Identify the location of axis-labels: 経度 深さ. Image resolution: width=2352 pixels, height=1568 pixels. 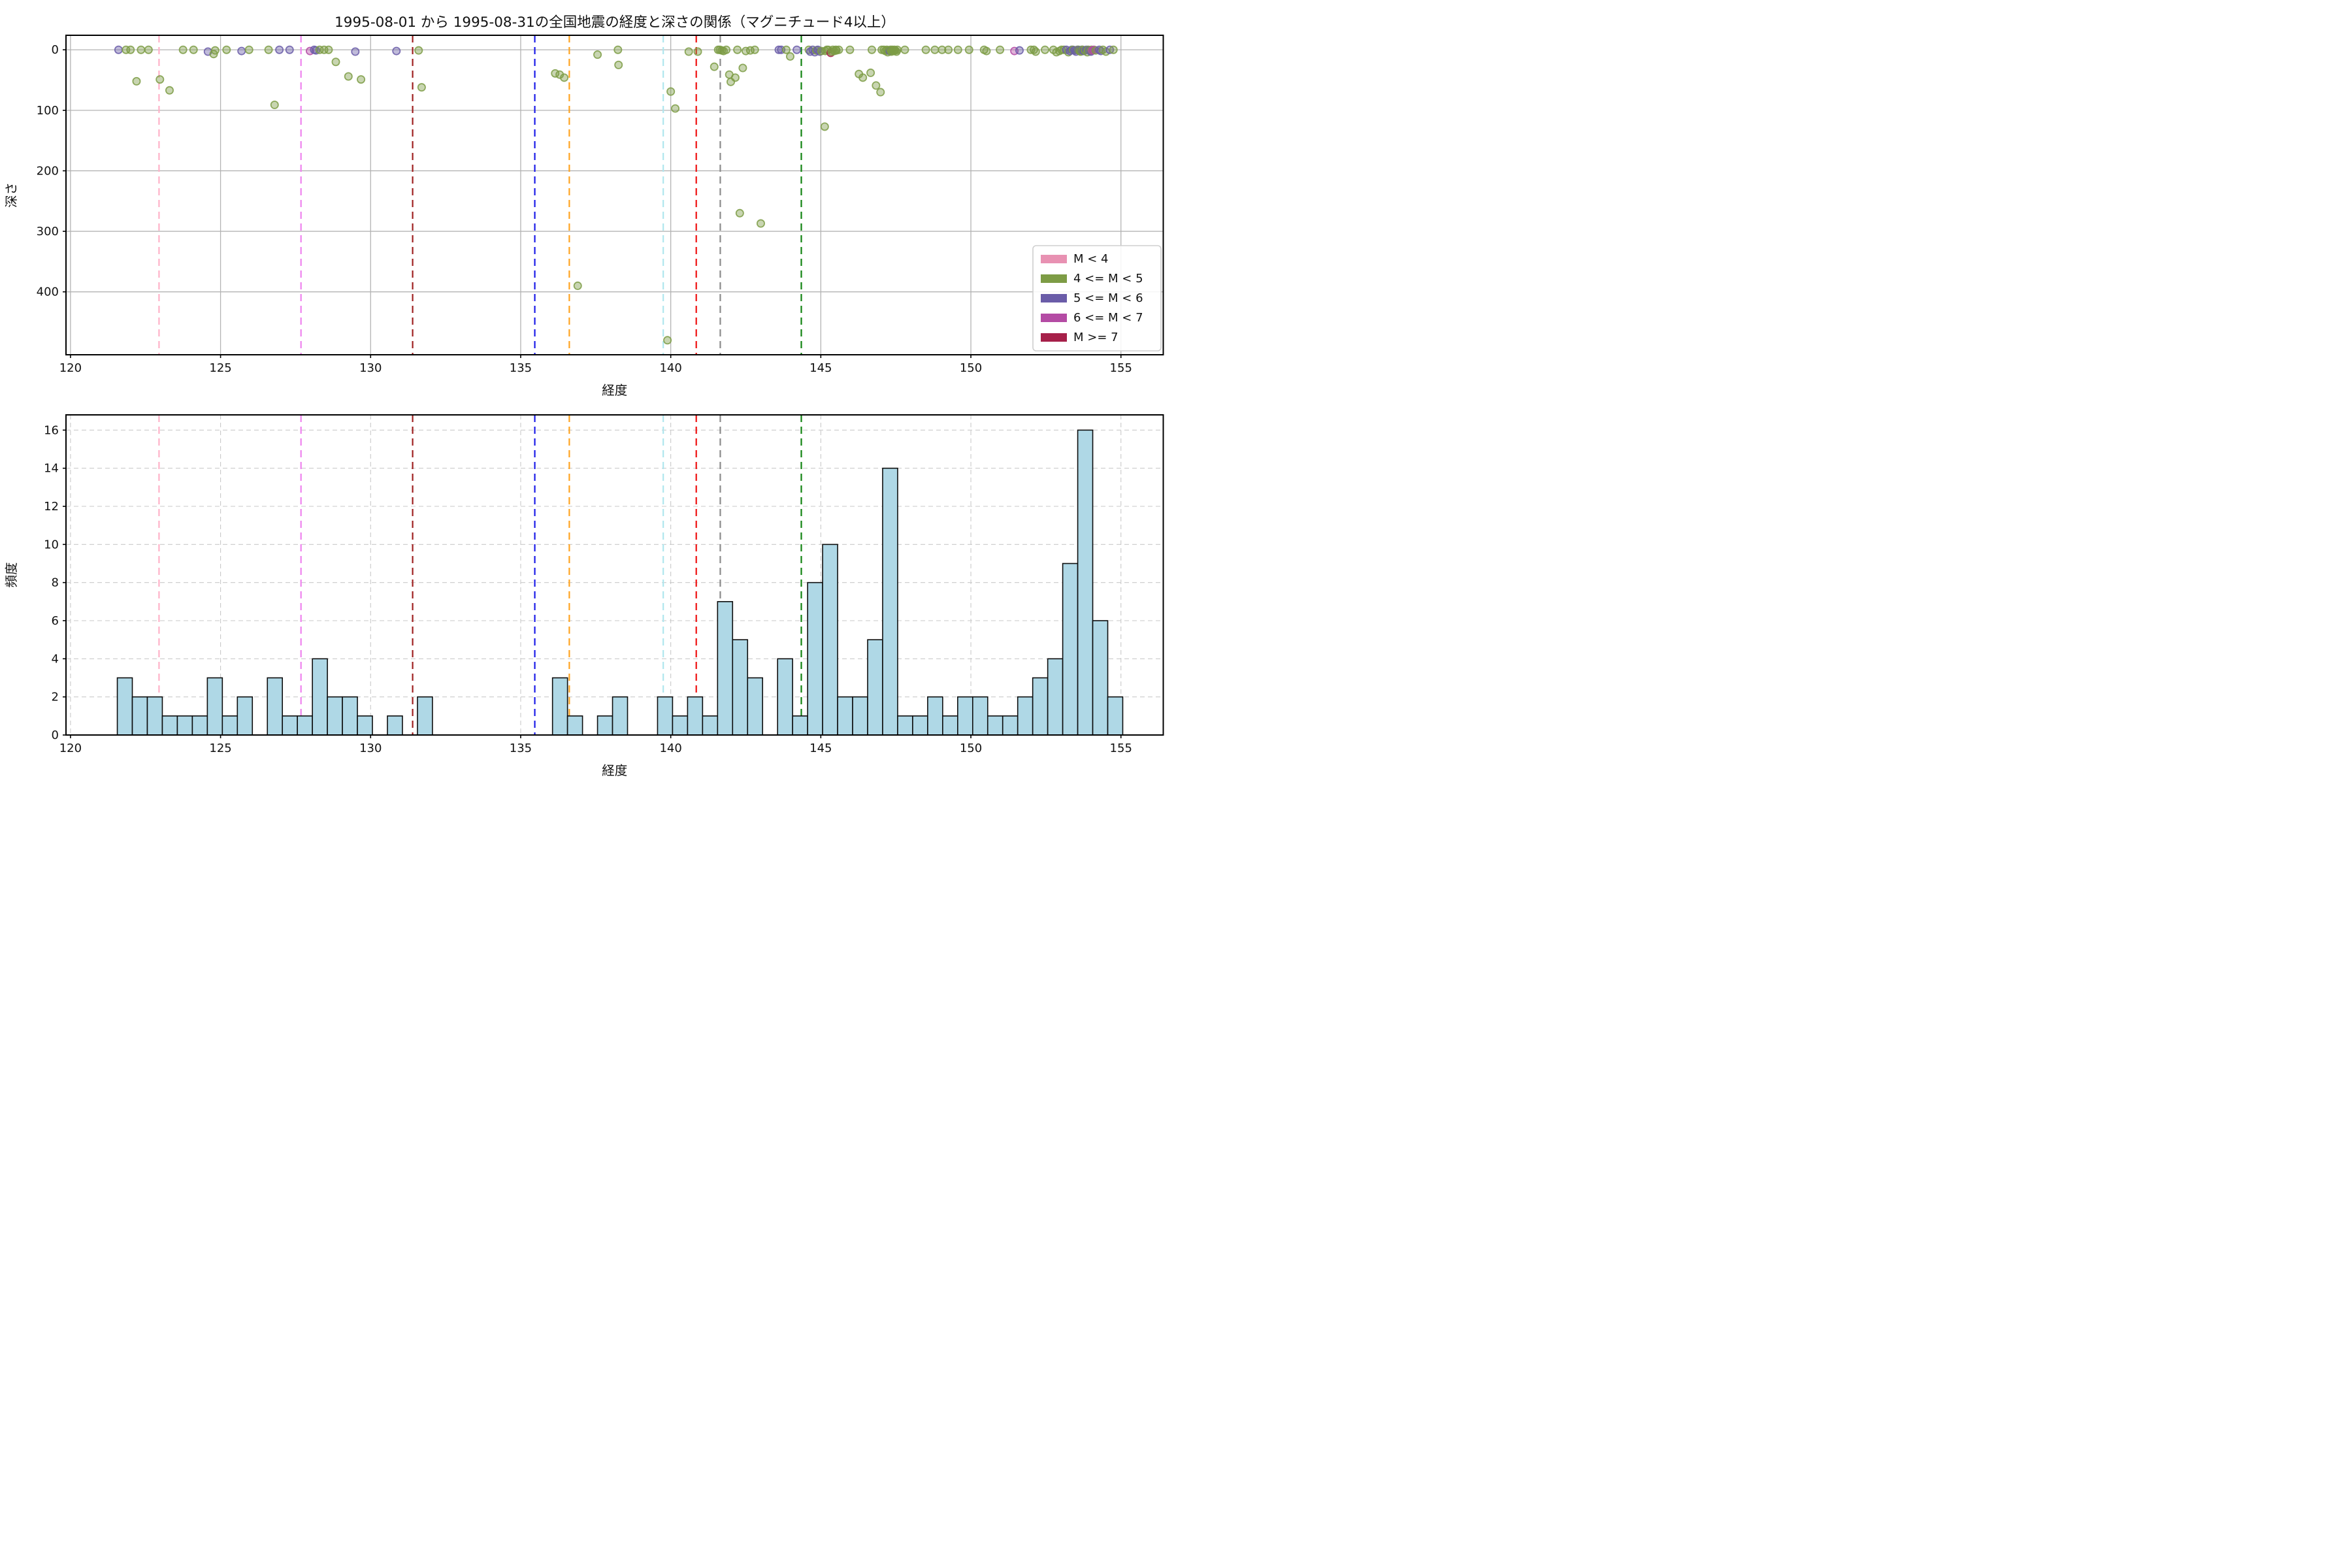
(315, 290).